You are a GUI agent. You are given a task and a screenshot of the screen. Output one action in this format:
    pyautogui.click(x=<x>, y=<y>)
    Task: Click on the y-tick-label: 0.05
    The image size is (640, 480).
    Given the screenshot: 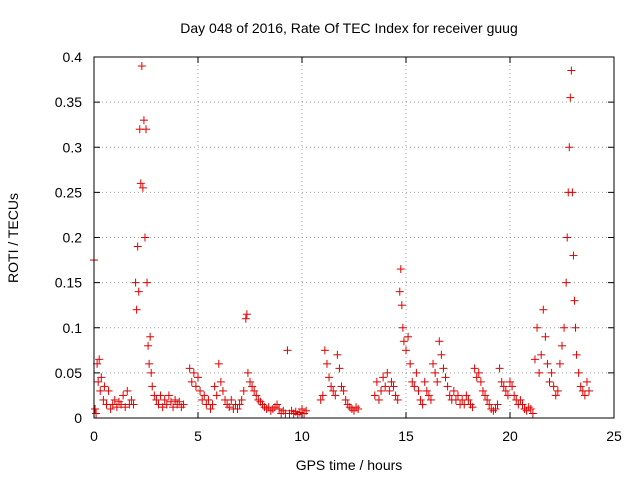 What is the action you would take?
    pyautogui.click(x=68, y=373)
    